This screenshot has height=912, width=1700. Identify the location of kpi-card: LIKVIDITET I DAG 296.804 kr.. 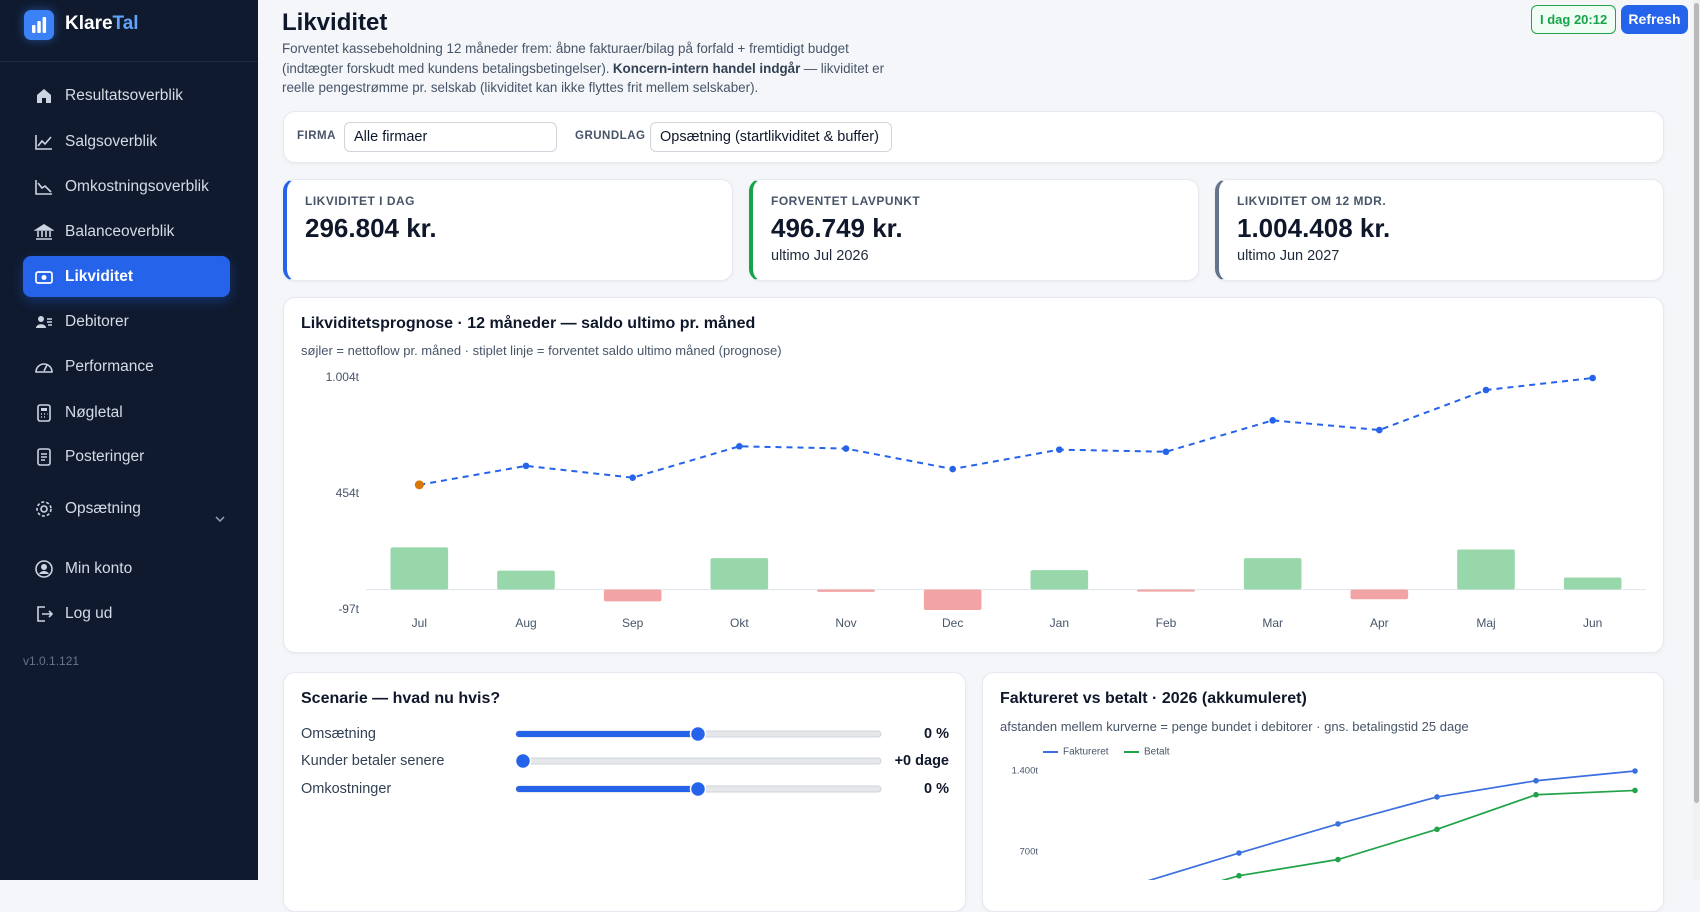
(508, 230).